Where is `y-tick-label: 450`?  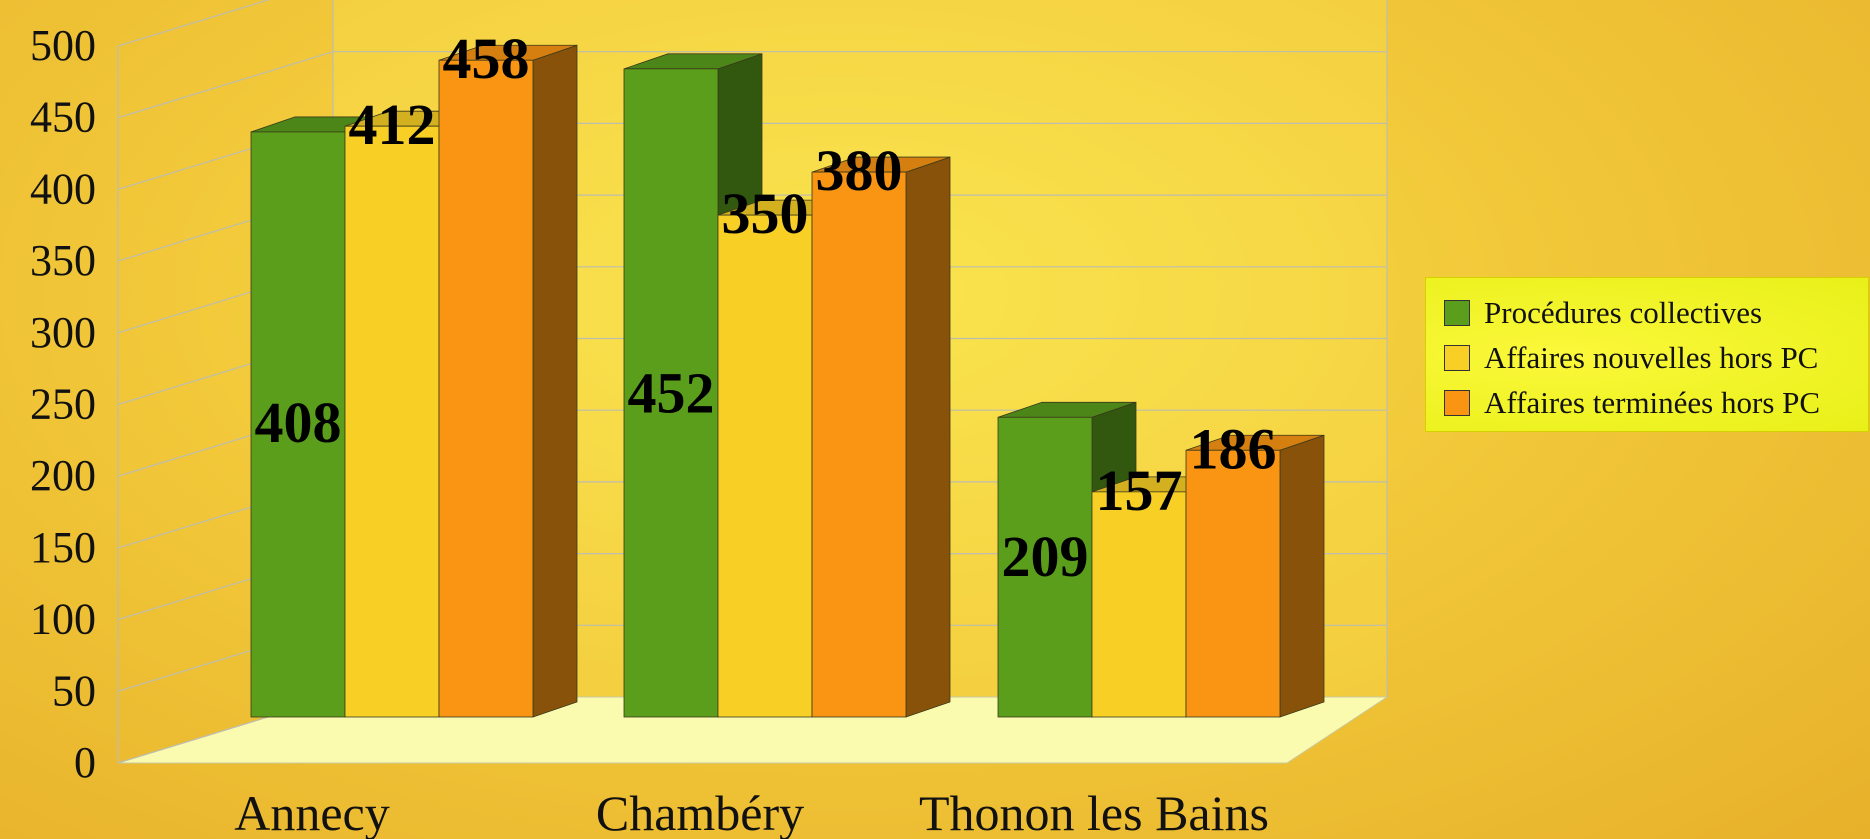 y-tick-label: 450 is located at coordinates (63, 117).